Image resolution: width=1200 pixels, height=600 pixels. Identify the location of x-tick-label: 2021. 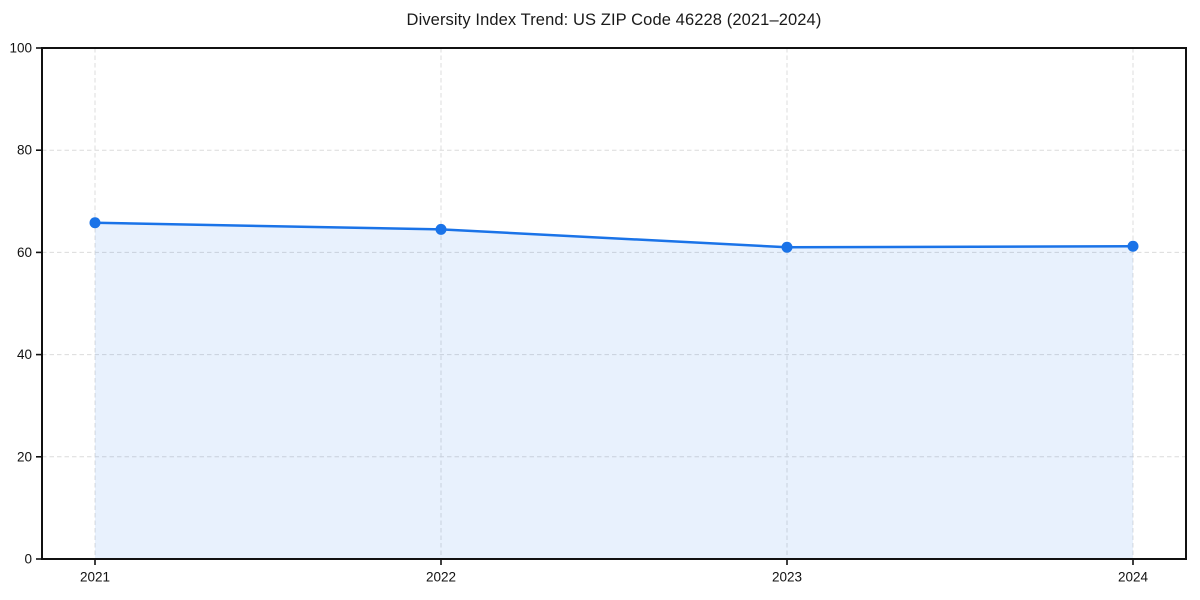
(95, 577).